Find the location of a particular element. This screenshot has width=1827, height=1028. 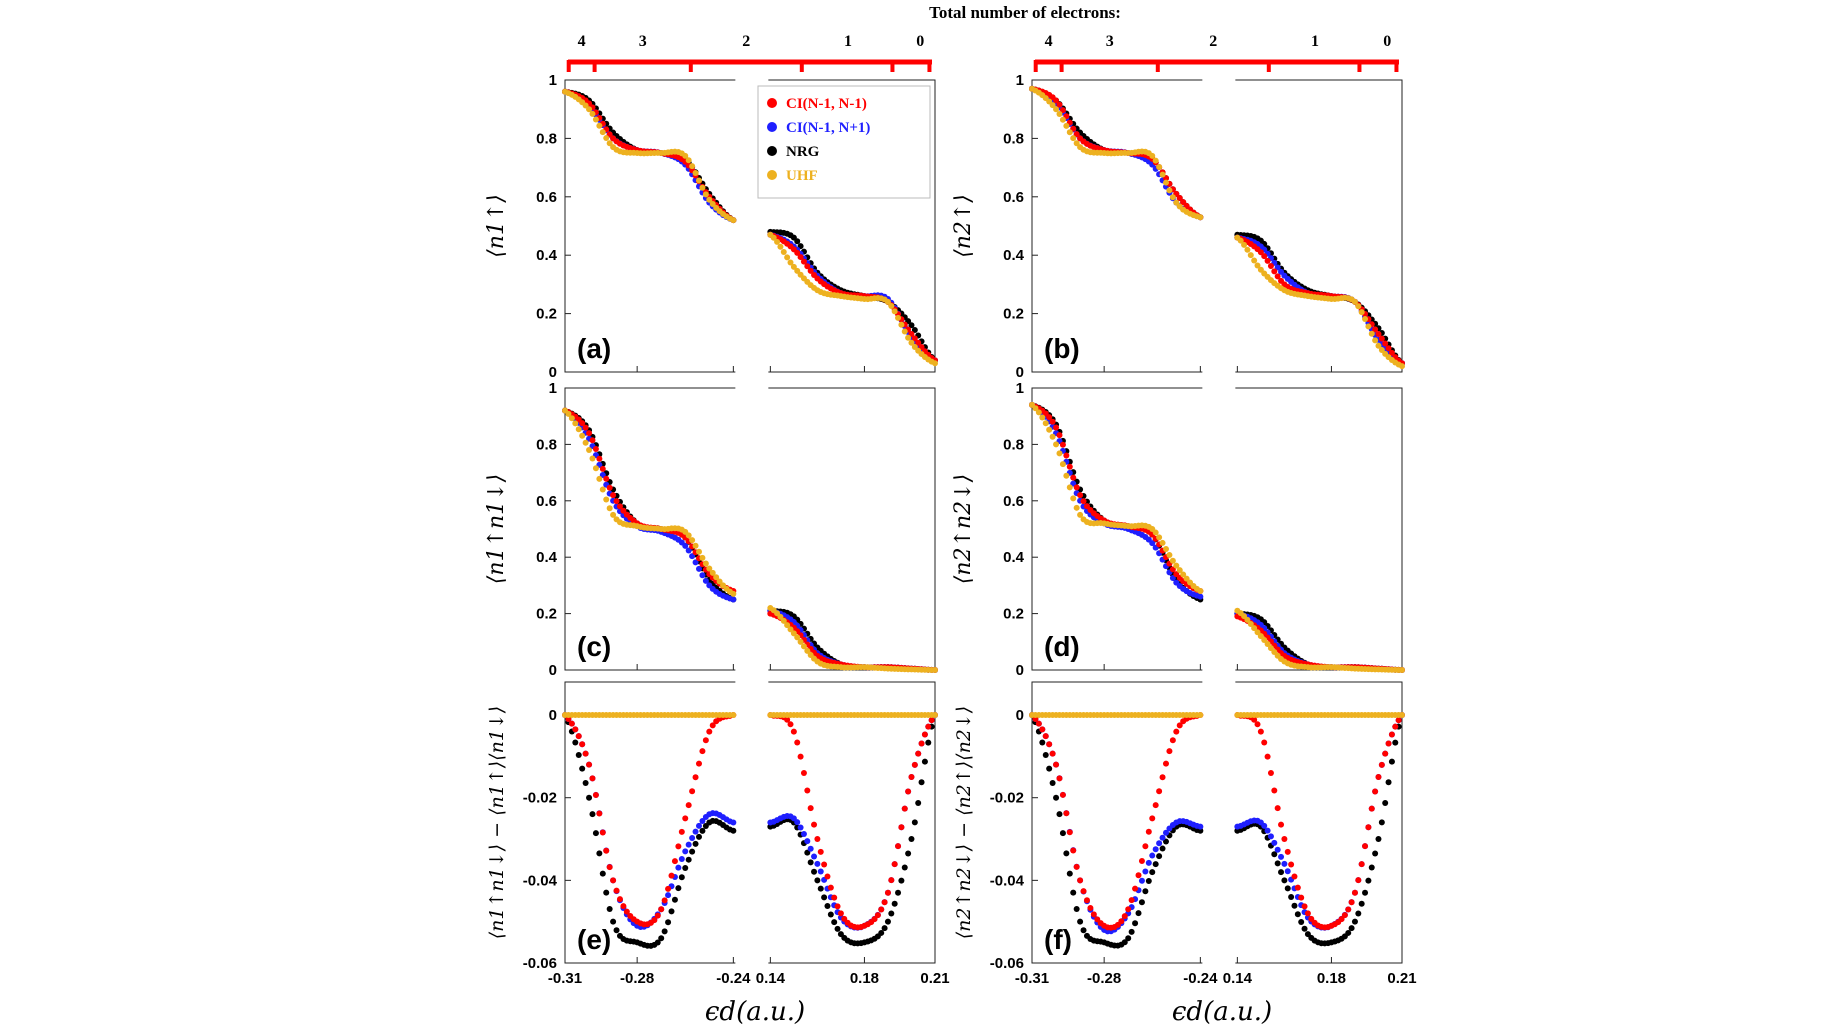

x-axis-label-right: ϵd(a.u.) is located at coordinates (1222, 1012).